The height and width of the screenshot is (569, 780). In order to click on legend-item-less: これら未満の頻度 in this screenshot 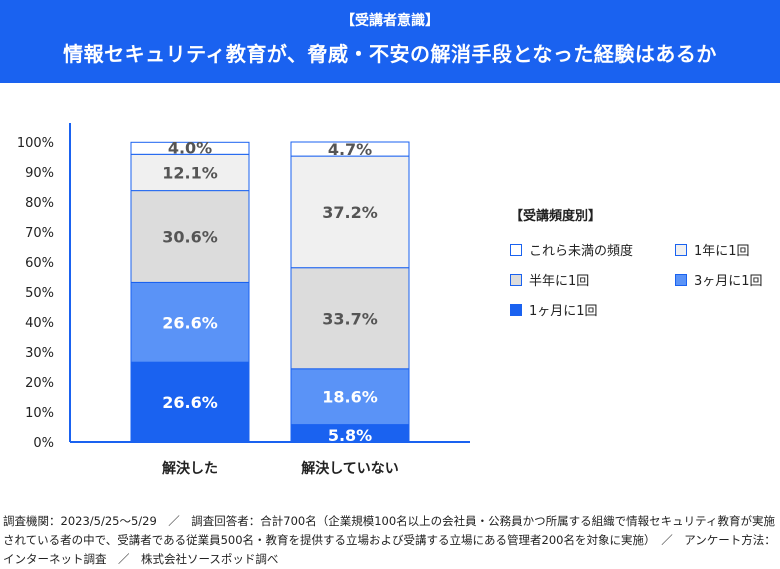, I will do `click(571, 249)`.